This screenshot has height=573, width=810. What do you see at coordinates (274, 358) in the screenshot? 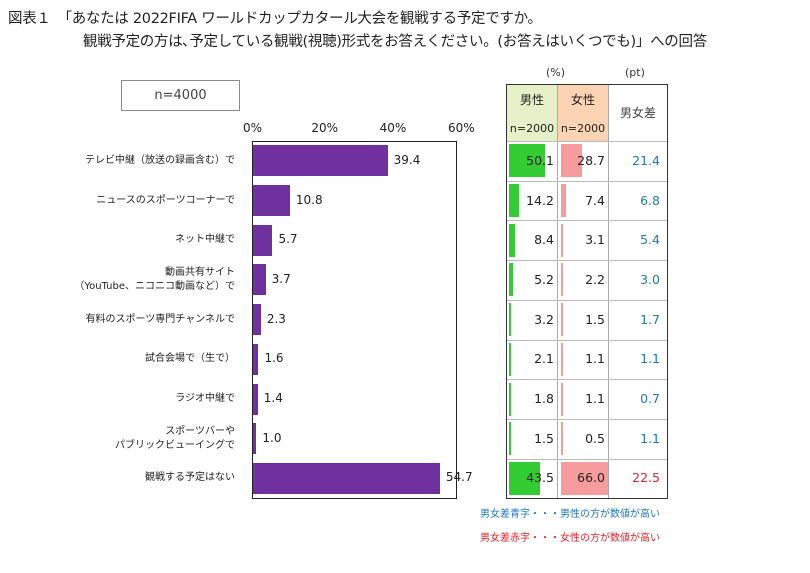
I see `bar-value-label: 1.6` at bounding box center [274, 358].